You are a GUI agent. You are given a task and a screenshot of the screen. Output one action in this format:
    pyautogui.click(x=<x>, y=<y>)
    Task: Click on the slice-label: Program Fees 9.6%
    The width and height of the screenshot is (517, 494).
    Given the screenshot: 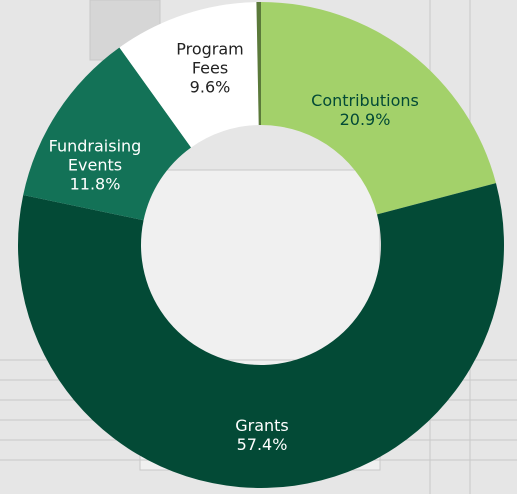 What is the action you would take?
    pyautogui.click(x=210, y=68)
    